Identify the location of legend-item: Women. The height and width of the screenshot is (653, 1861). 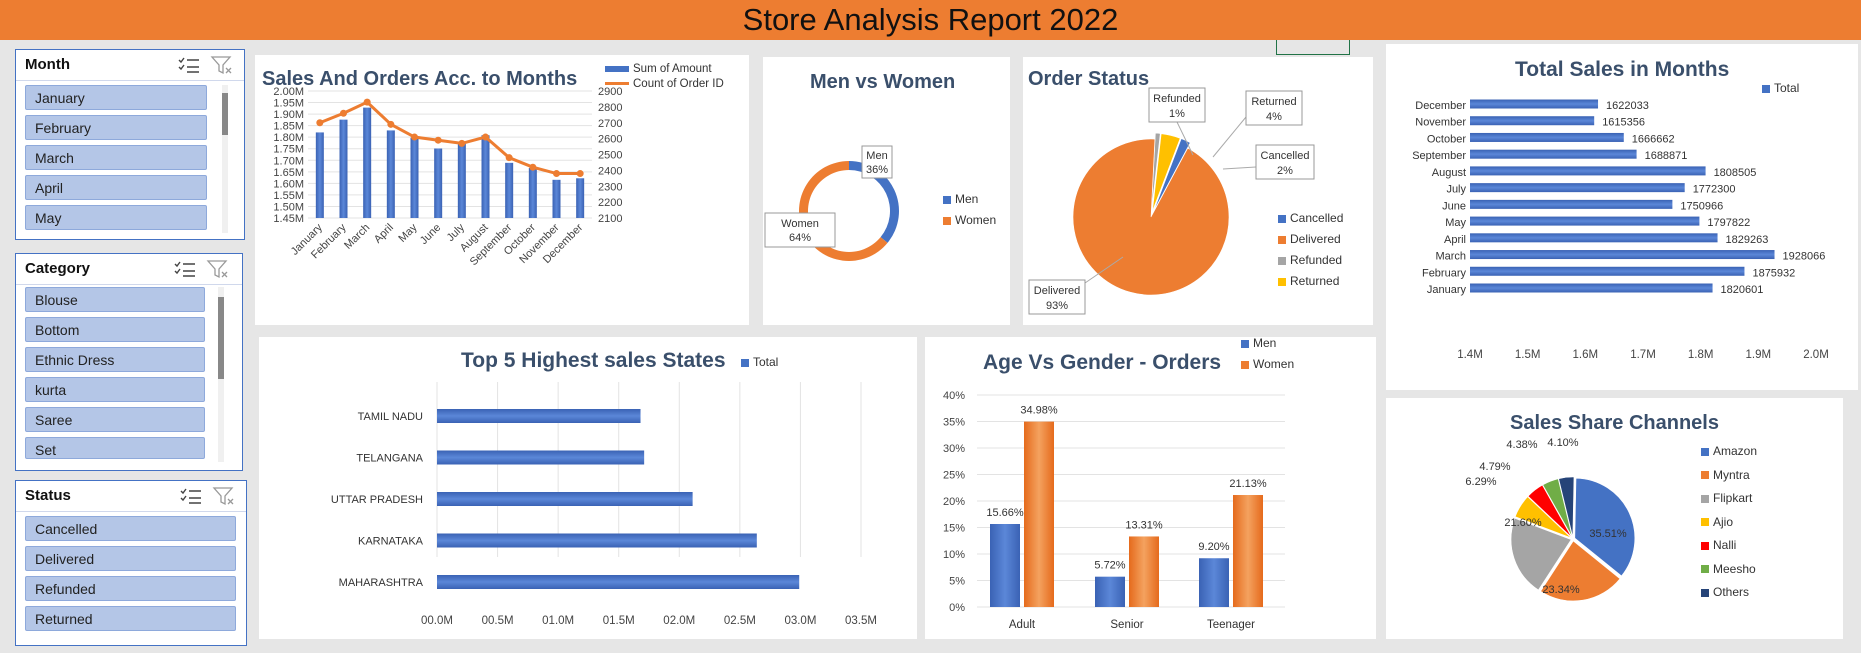
(969, 220).